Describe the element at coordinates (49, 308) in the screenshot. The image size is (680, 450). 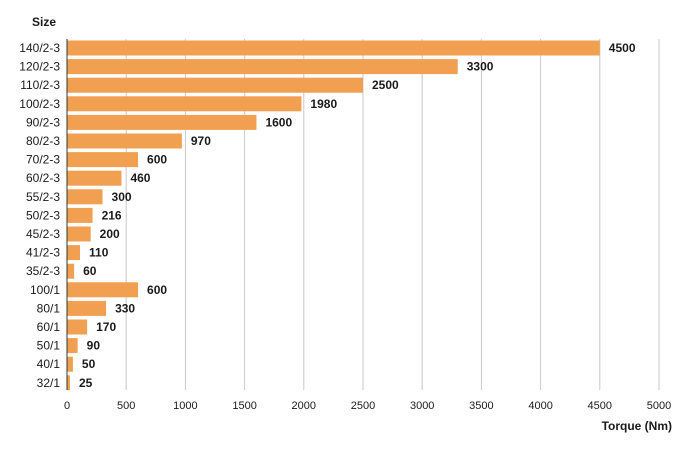
I see `category-label: 80/1` at that location.